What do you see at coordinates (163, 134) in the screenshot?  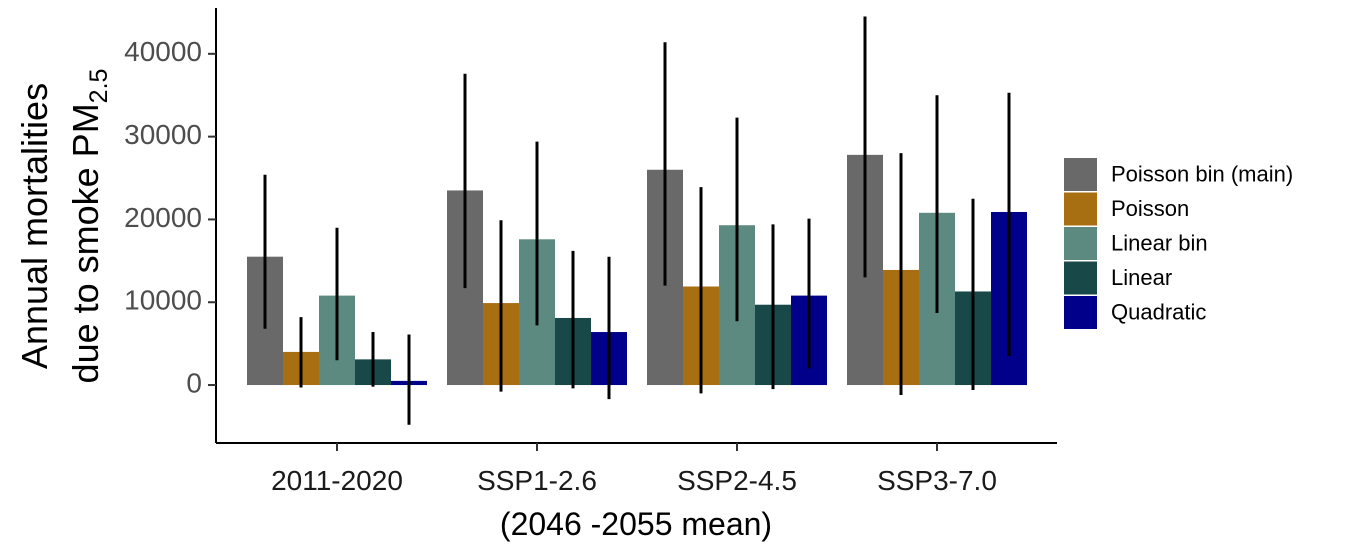 I see `y-tick-label: 30000` at bounding box center [163, 134].